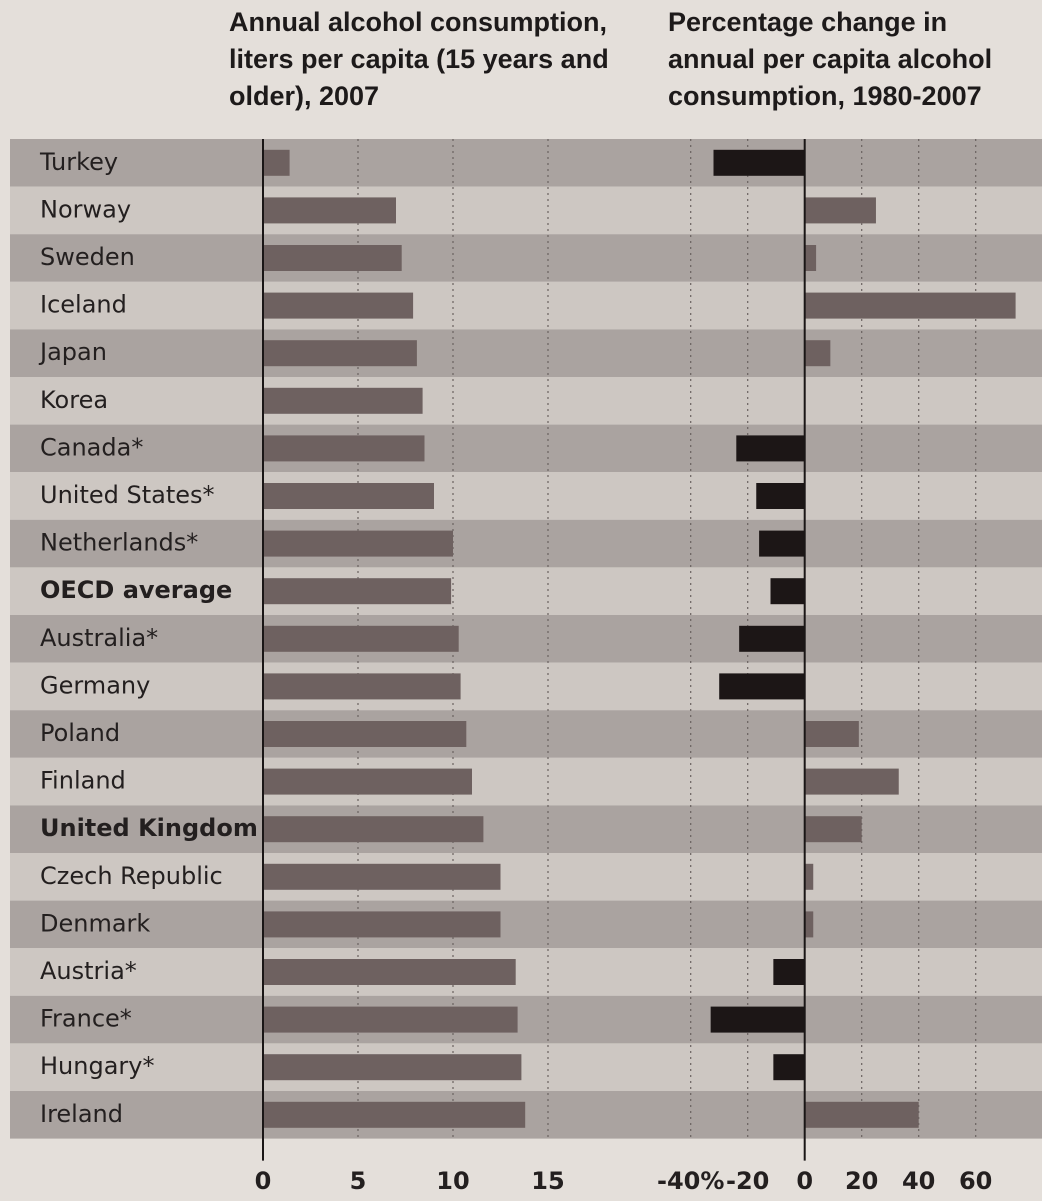 Image resolution: width=1042 pixels, height=1201 pixels. What do you see at coordinates (975, 1181) in the screenshot?
I see `x-tick-label: 60` at bounding box center [975, 1181].